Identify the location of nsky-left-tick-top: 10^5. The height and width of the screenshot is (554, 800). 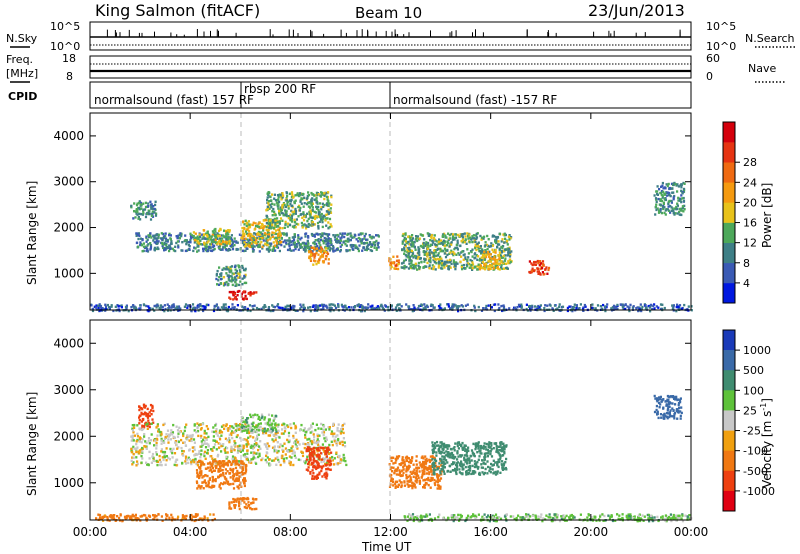
(65, 26).